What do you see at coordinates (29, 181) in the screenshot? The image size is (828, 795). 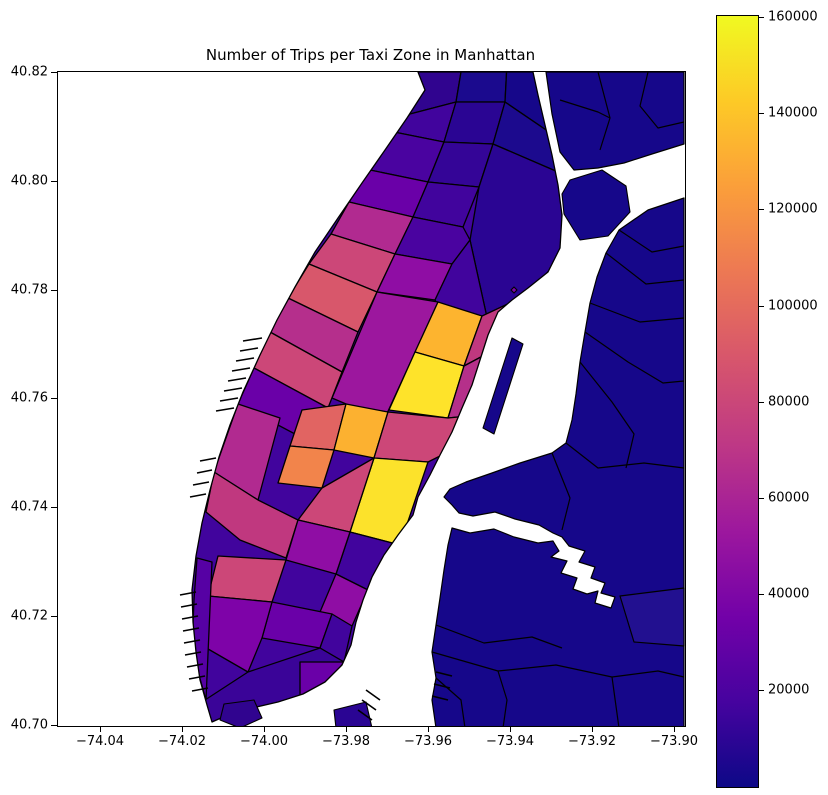 I see `y-tick-label: 40.80` at bounding box center [29, 181].